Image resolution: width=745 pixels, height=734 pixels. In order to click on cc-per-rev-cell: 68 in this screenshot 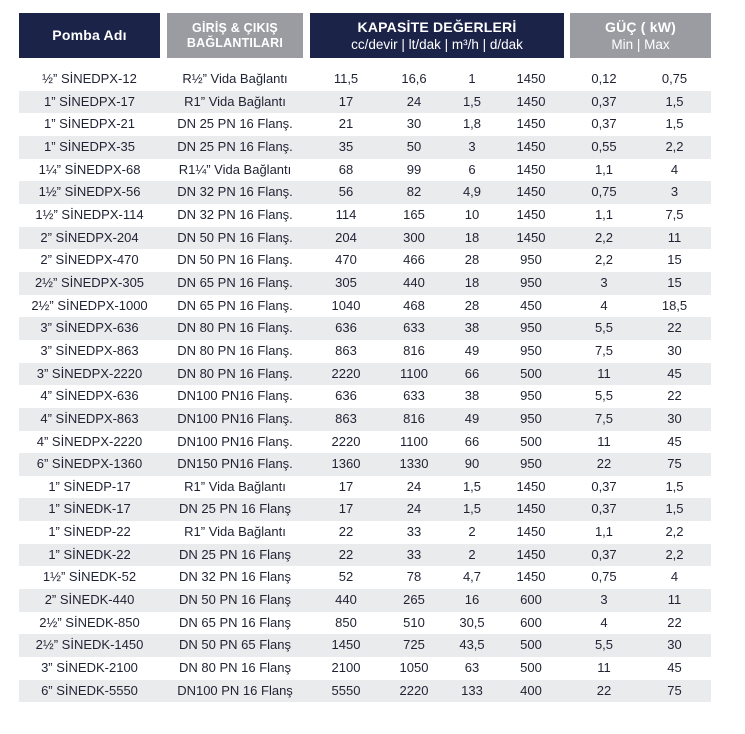, I will do `click(346, 169)`.